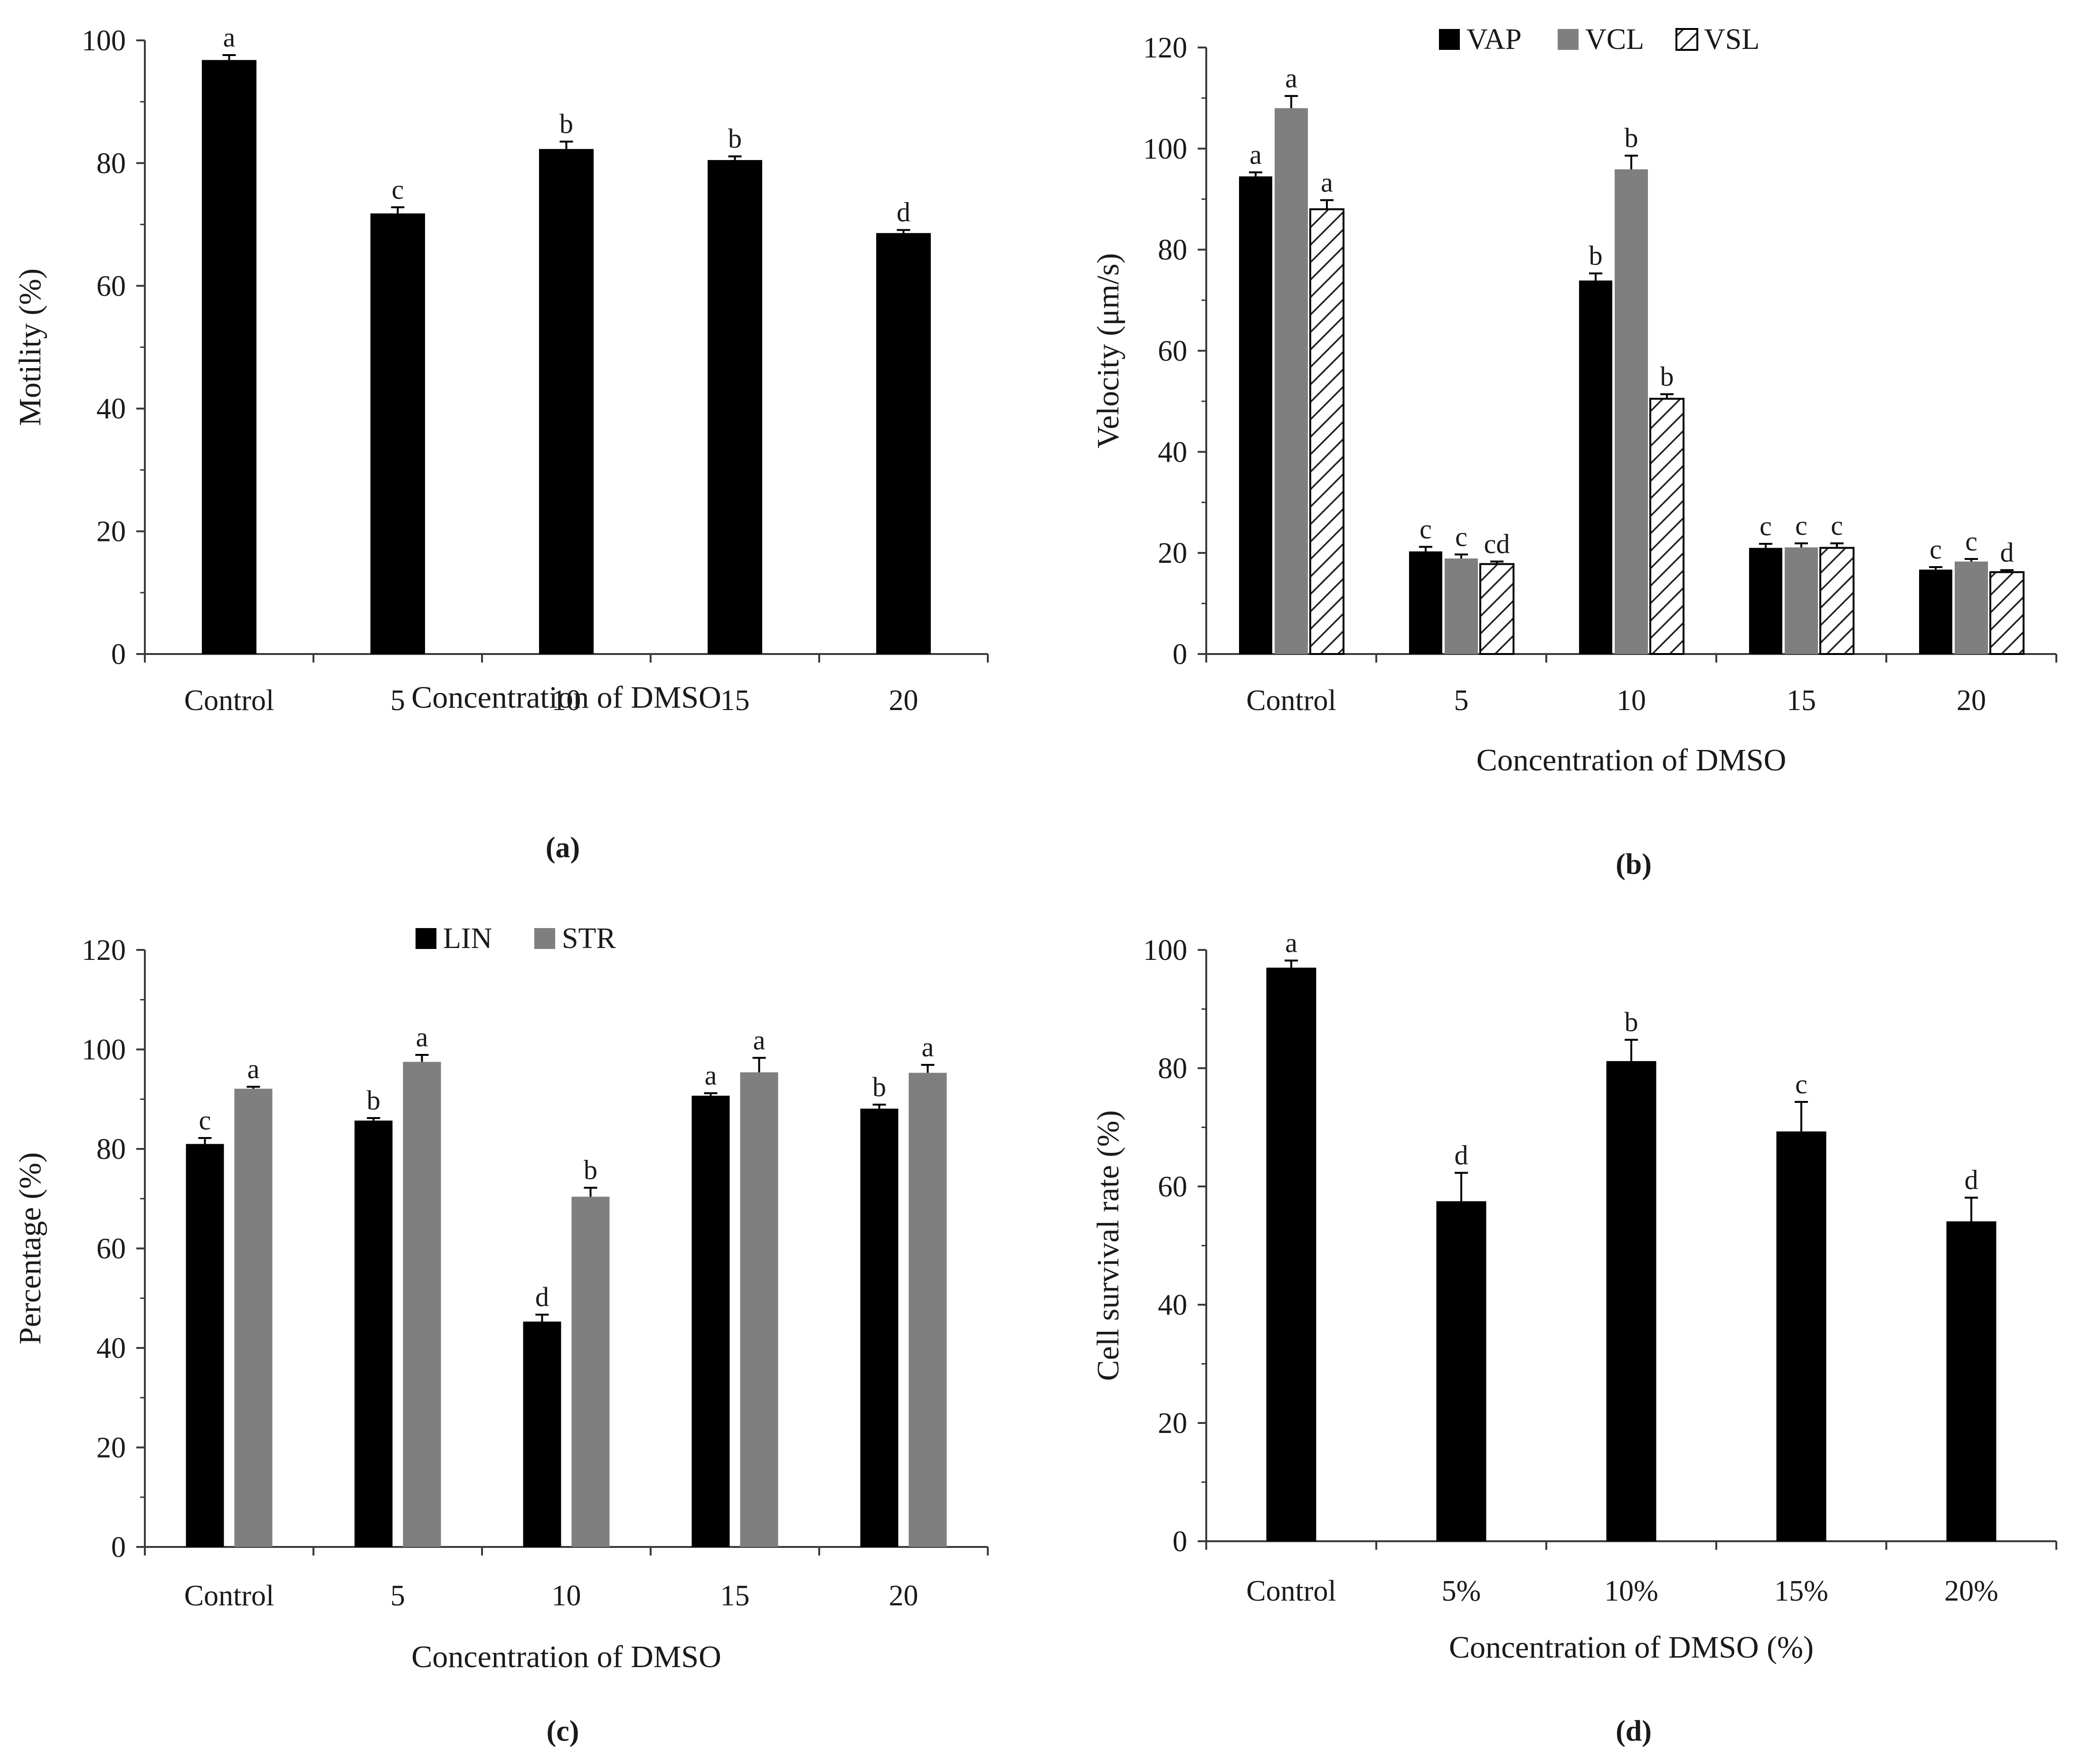 This screenshot has height=1764, width=2091. What do you see at coordinates (563, 848) in the screenshot?
I see `panel-label-a: (a)` at bounding box center [563, 848].